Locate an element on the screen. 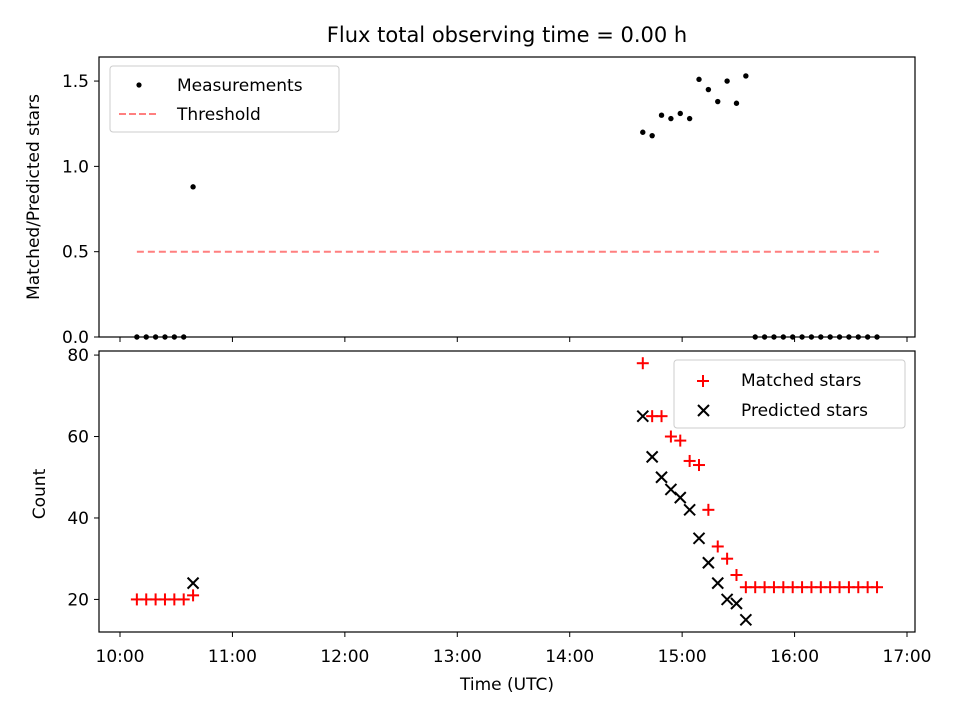 The width and height of the screenshot is (960, 720). x-tick-label: 11:00 is located at coordinates (232, 657).